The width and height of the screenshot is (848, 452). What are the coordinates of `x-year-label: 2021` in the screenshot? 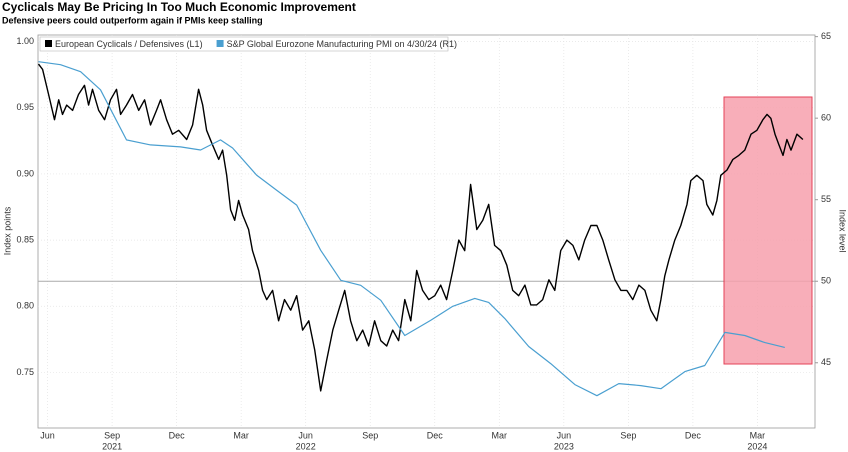 It's located at (112, 446).